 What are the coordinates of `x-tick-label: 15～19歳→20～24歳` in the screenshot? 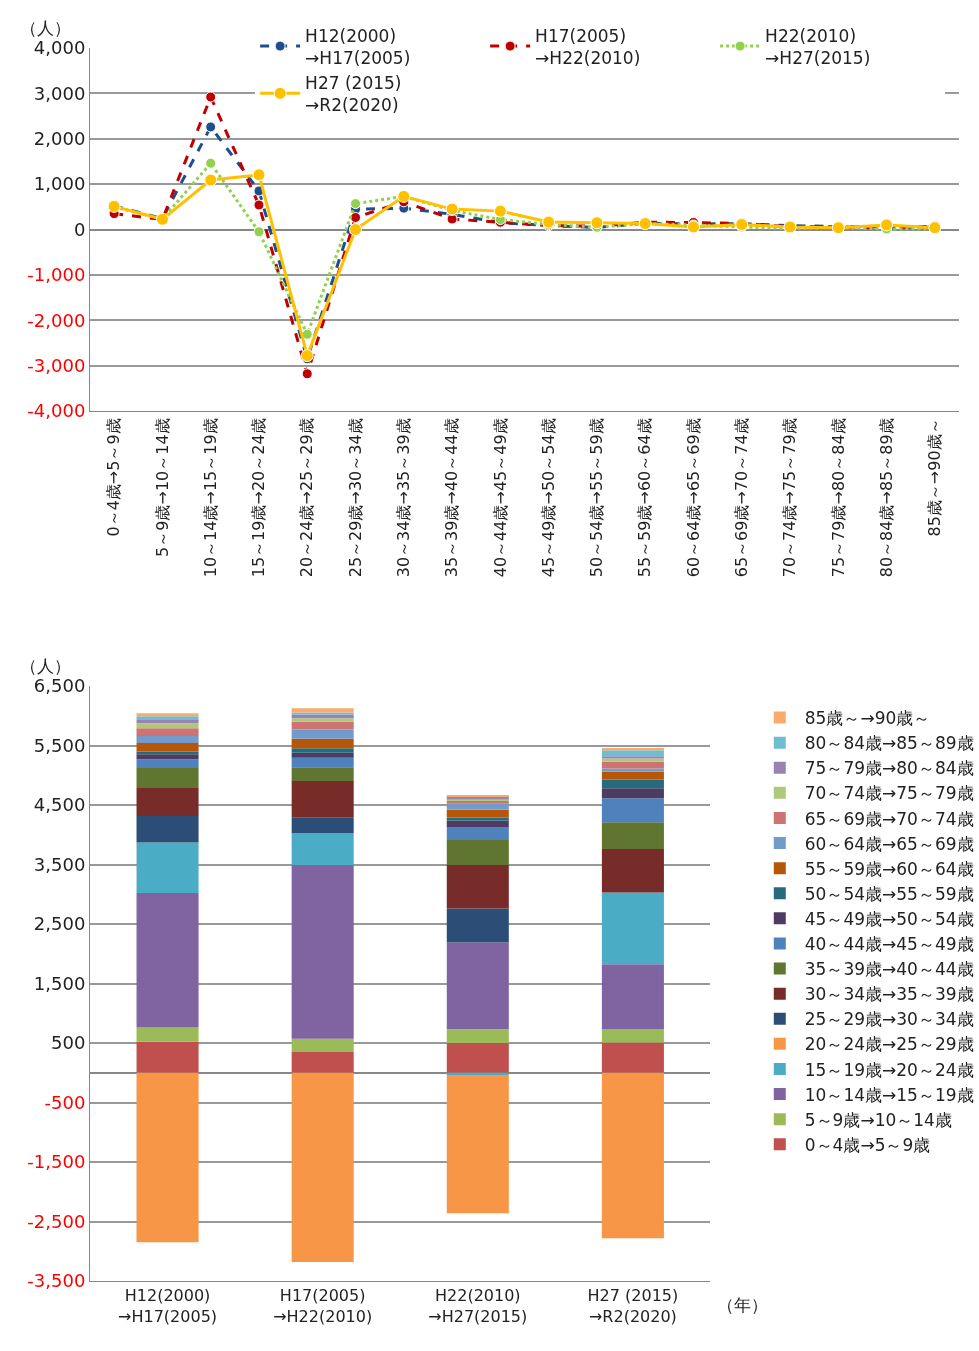 It's located at (259, 498).